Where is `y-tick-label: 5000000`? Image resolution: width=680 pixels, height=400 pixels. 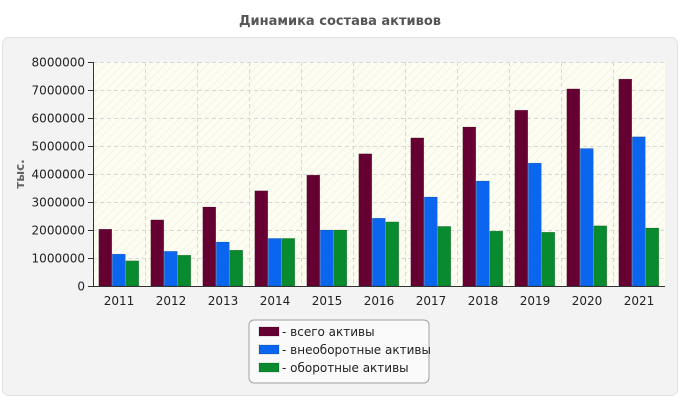 y-tick-label: 5000000 is located at coordinates (58, 147).